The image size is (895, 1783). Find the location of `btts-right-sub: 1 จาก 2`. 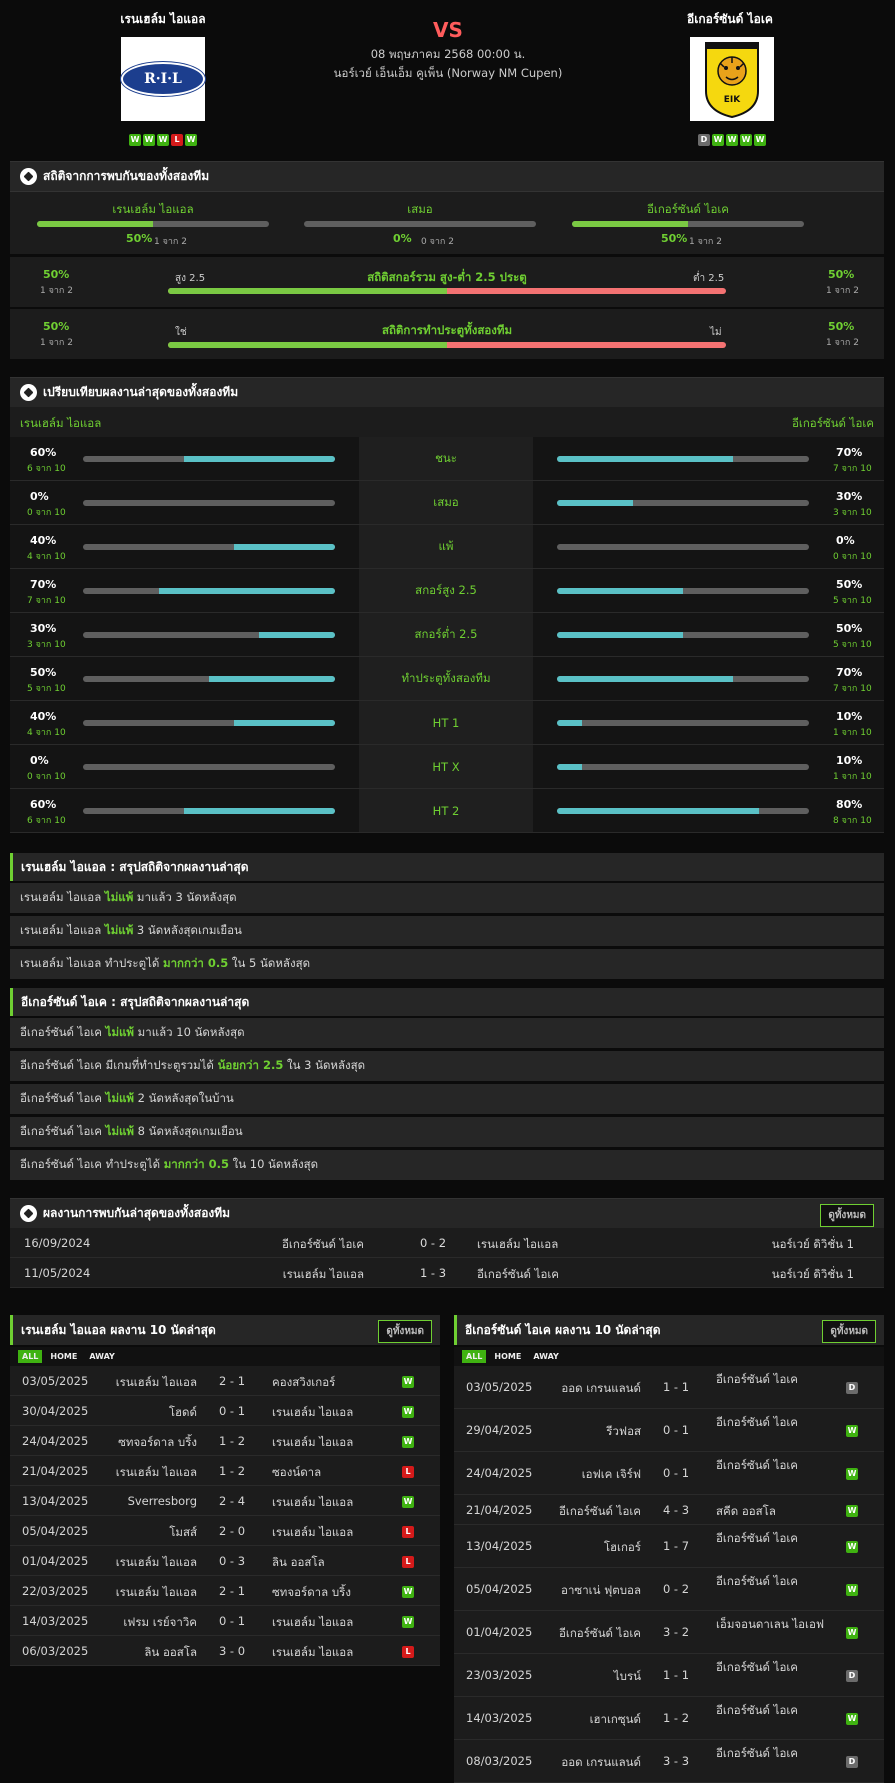

btts-right-sub: 1 จาก 2 is located at coordinates (842, 343).